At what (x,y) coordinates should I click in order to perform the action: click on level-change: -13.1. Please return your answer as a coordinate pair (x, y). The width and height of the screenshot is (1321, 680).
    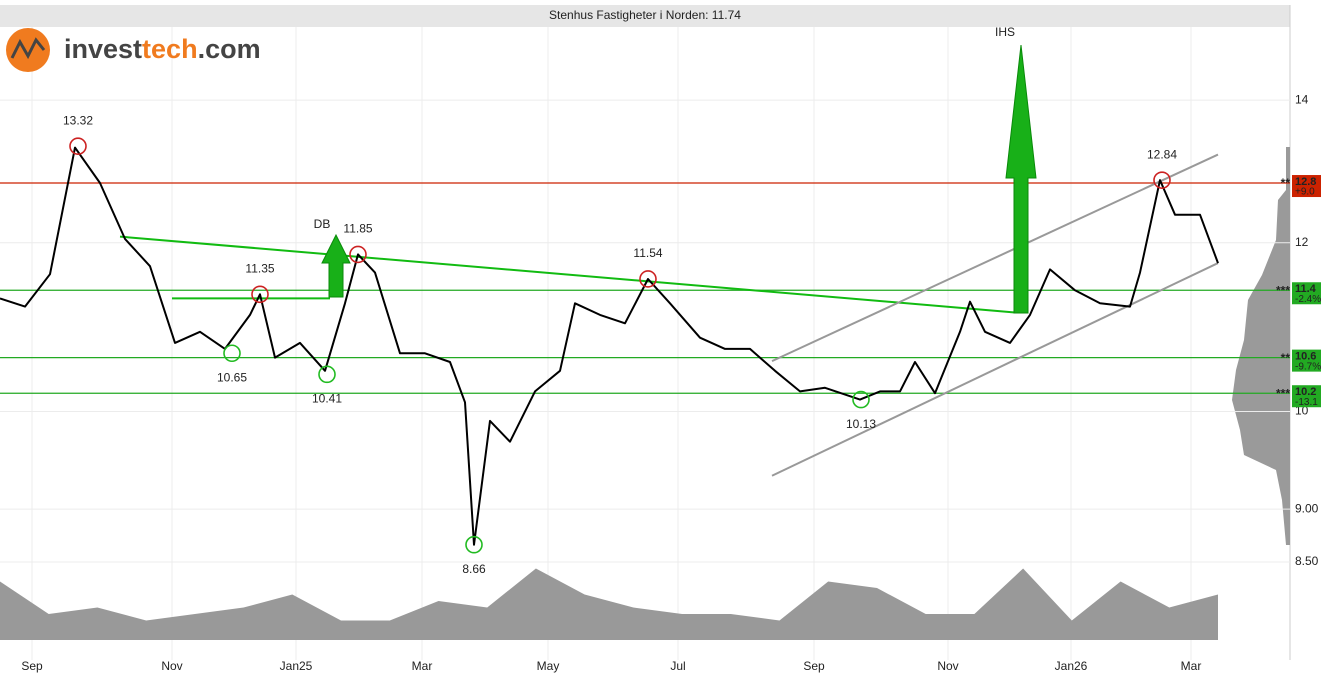
    Looking at the image, I should click on (1306, 402).